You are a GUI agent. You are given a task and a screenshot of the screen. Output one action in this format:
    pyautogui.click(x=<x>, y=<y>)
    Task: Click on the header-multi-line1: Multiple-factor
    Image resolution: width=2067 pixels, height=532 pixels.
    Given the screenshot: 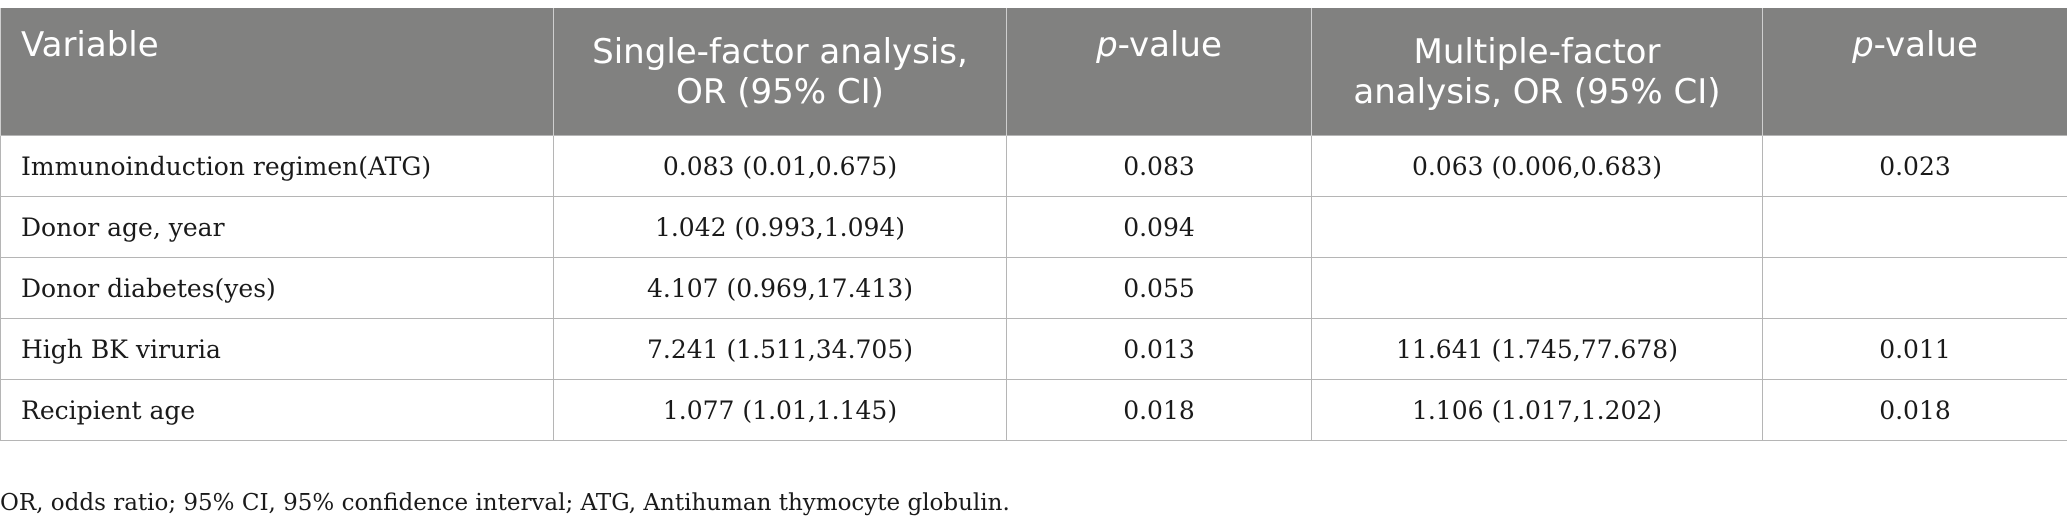 What is the action you would take?
    pyautogui.click(x=1537, y=51)
    